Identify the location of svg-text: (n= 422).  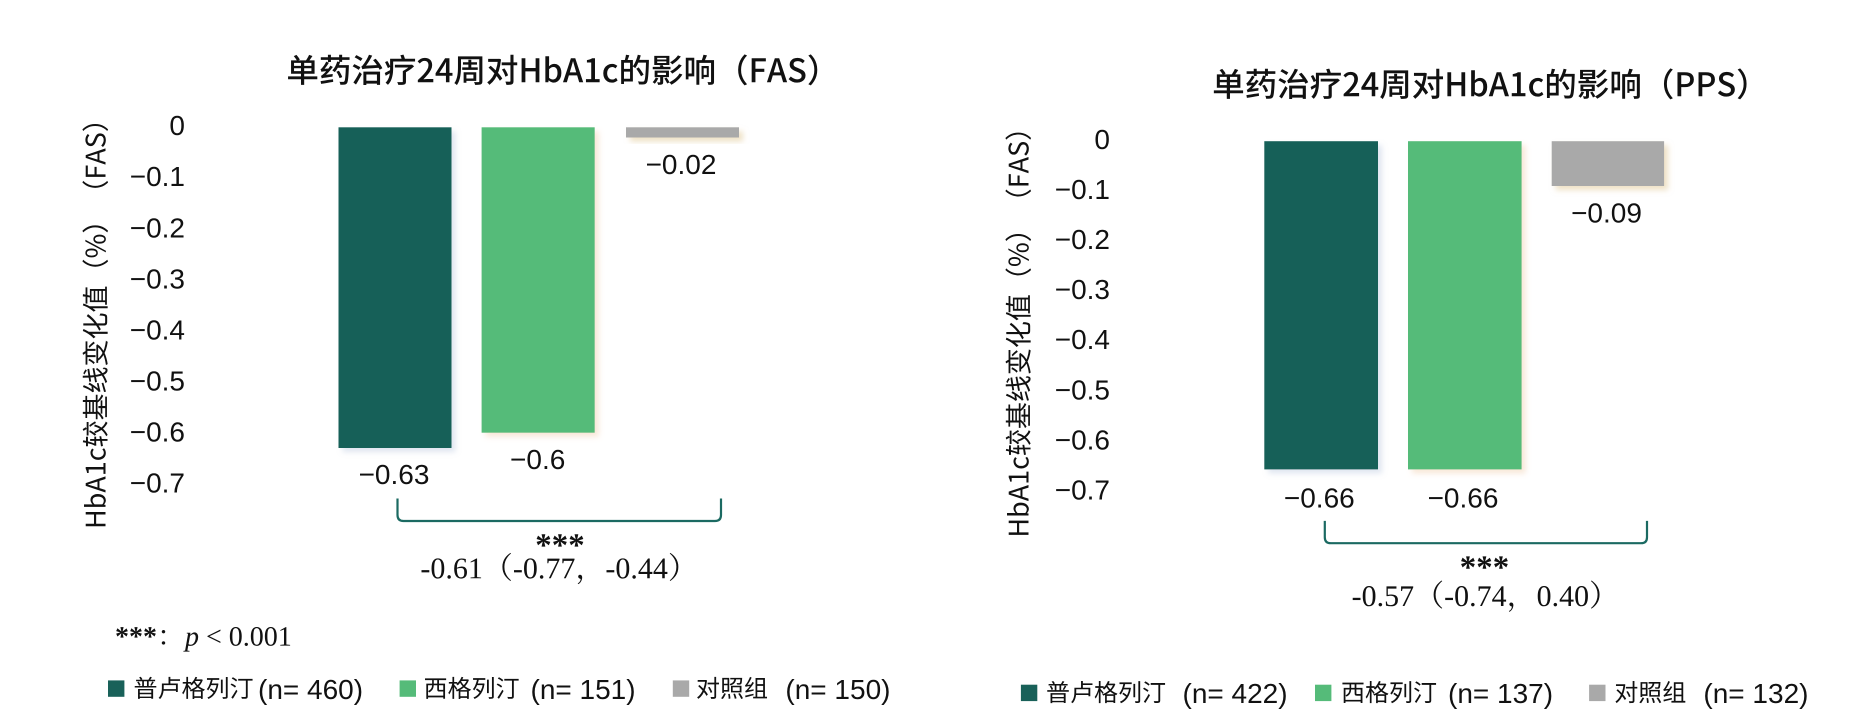
(1235, 693).